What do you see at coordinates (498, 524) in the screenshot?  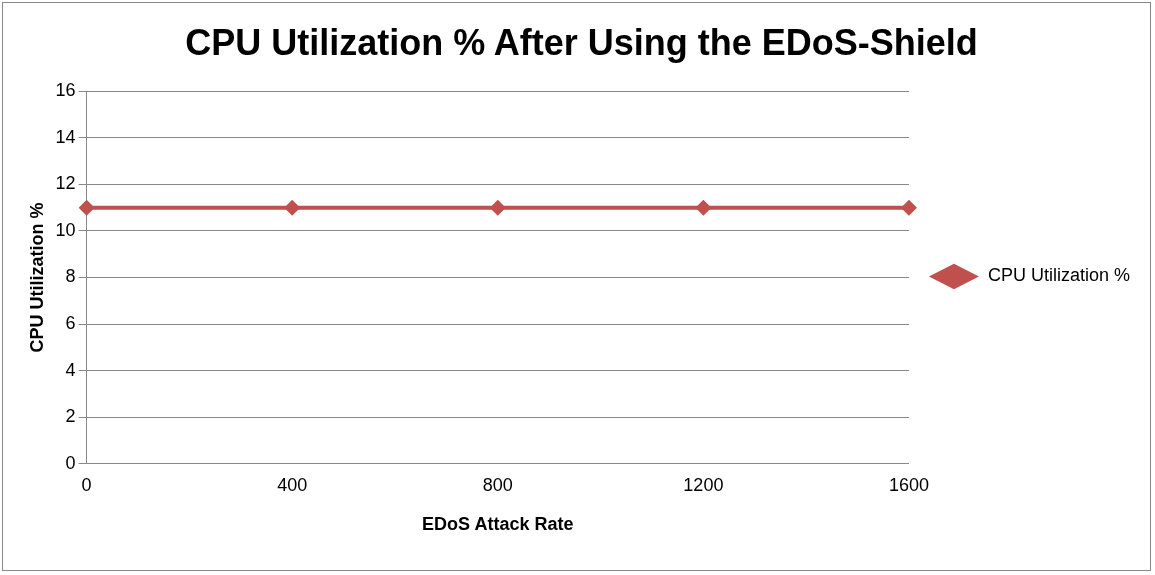 I see `x-axis-title: EDoS Attack Rate` at bounding box center [498, 524].